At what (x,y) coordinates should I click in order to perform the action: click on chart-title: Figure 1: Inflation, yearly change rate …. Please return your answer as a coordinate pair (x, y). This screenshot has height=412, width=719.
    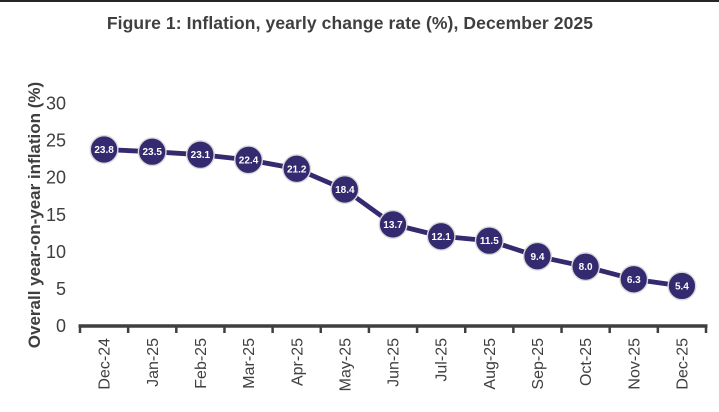
    Looking at the image, I should click on (350, 23).